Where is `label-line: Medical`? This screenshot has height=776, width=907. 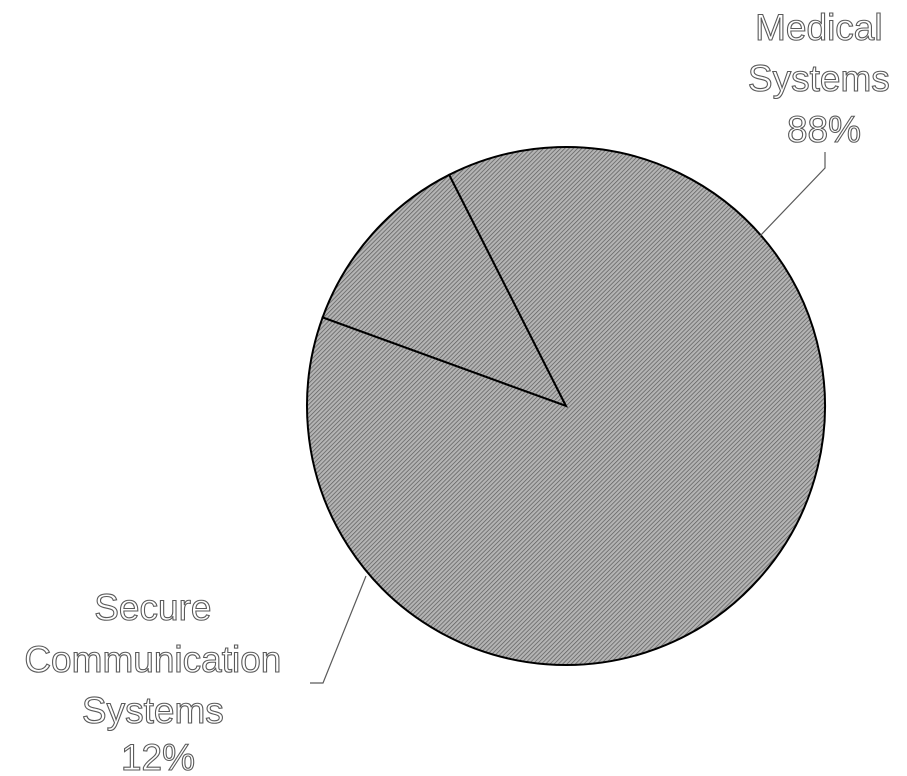 label-line: Medical is located at coordinates (819, 27).